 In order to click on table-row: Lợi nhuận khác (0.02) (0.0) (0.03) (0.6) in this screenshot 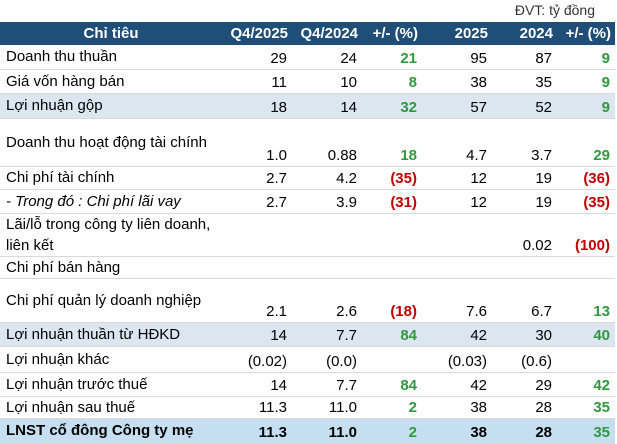, I will do `click(307, 359)`.